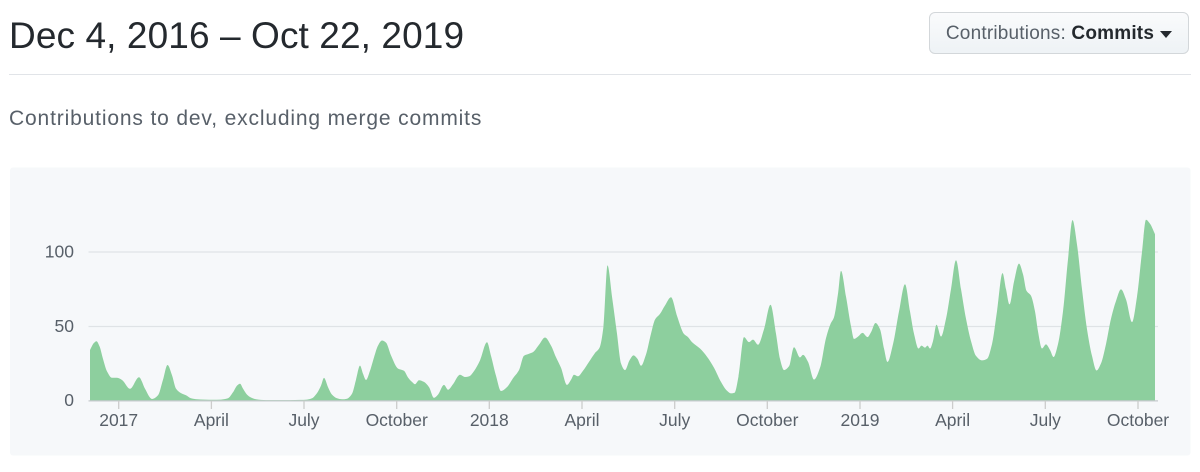  What do you see at coordinates (118, 420) in the screenshot?
I see `svg-text: 2017` at bounding box center [118, 420].